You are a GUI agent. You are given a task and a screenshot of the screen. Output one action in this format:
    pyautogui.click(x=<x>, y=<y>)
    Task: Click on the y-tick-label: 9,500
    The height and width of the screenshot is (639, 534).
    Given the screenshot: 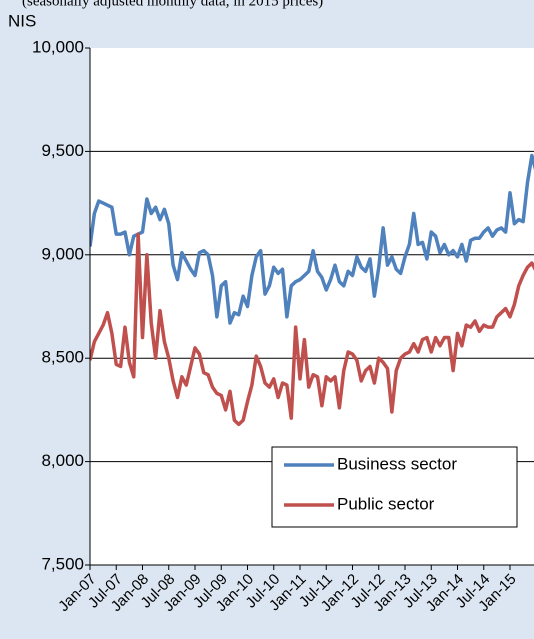 What is the action you would take?
    pyautogui.click(x=62, y=150)
    